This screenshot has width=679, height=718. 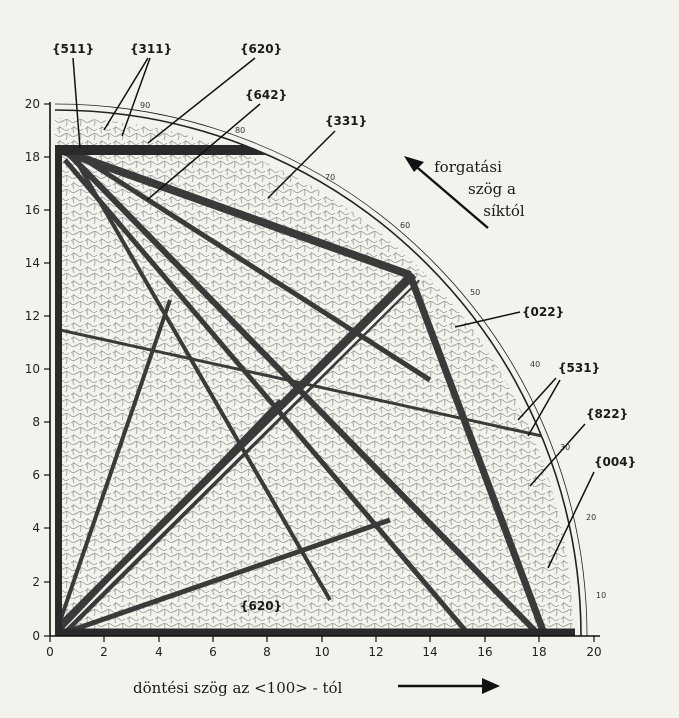 What do you see at coordinates (145, 105) in the screenshot?
I see `arc-scale-label: 90` at bounding box center [145, 105].